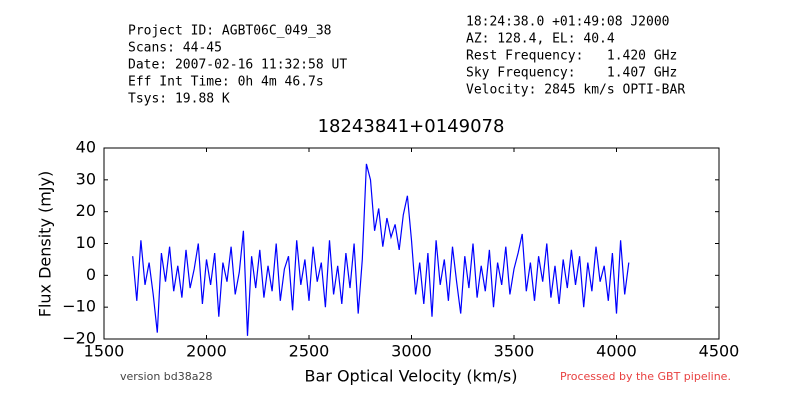 The image size is (800, 400). What do you see at coordinates (719, 351) in the screenshot?
I see `x-tick-label: 4500` at bounding box center [719, 351].